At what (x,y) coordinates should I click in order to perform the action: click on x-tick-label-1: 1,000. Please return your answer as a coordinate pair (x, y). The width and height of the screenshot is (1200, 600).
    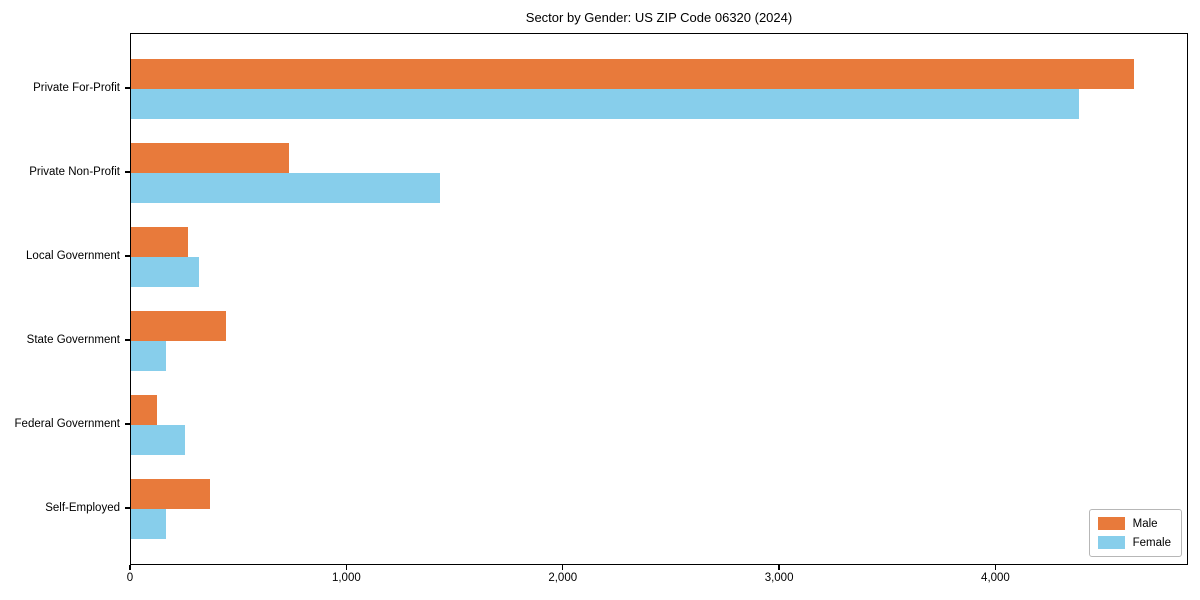
    Looking at the image, I should click on (346, 578).